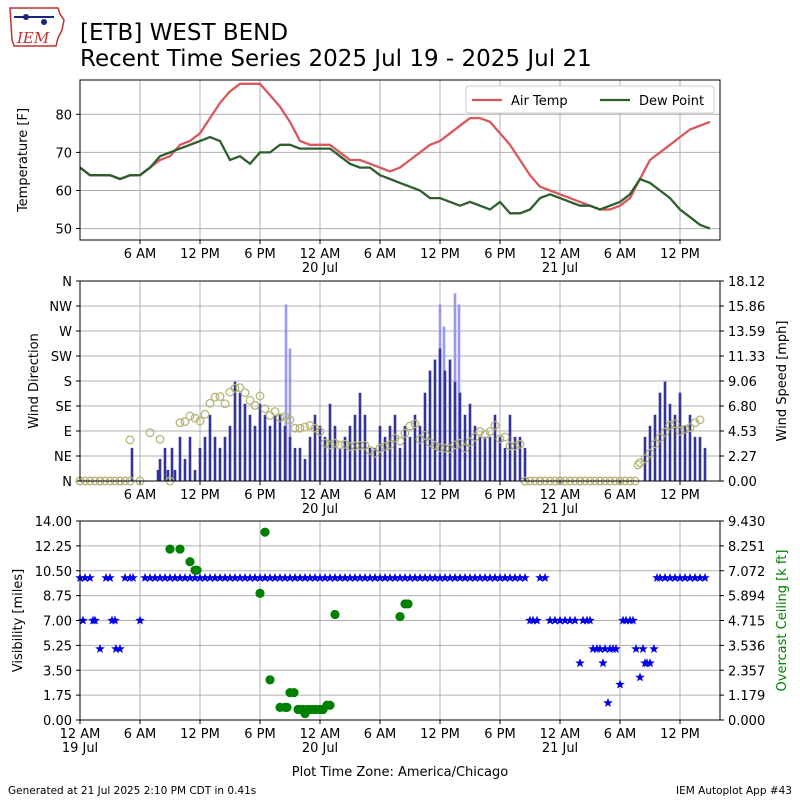 The height and width of the screenshot is (800, 800). I want to click on temperature-legend: Air Temp Dew Point, so click(590, 99).